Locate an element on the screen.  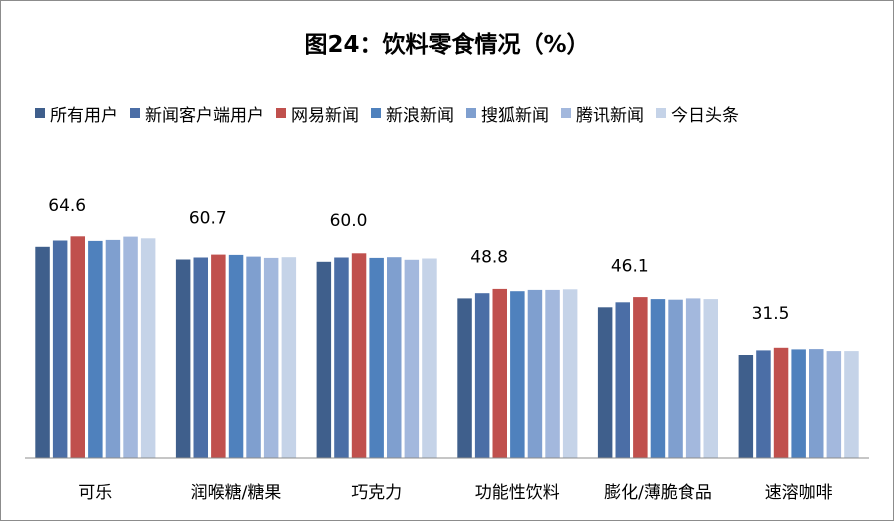
data-label: 64.6 is located at coordinates (67, 206).